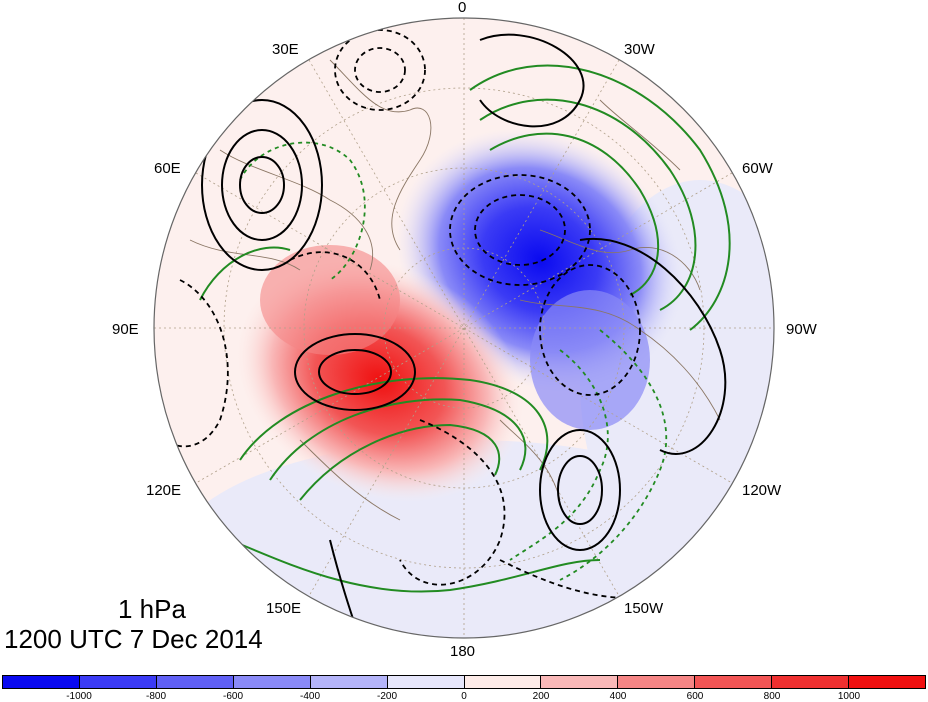 The height and width of the screenshot is (702, 928). Describe the element at coordinates (541, 696) in the screenshot. I see `colorbar-tick-label: 200` at that location.